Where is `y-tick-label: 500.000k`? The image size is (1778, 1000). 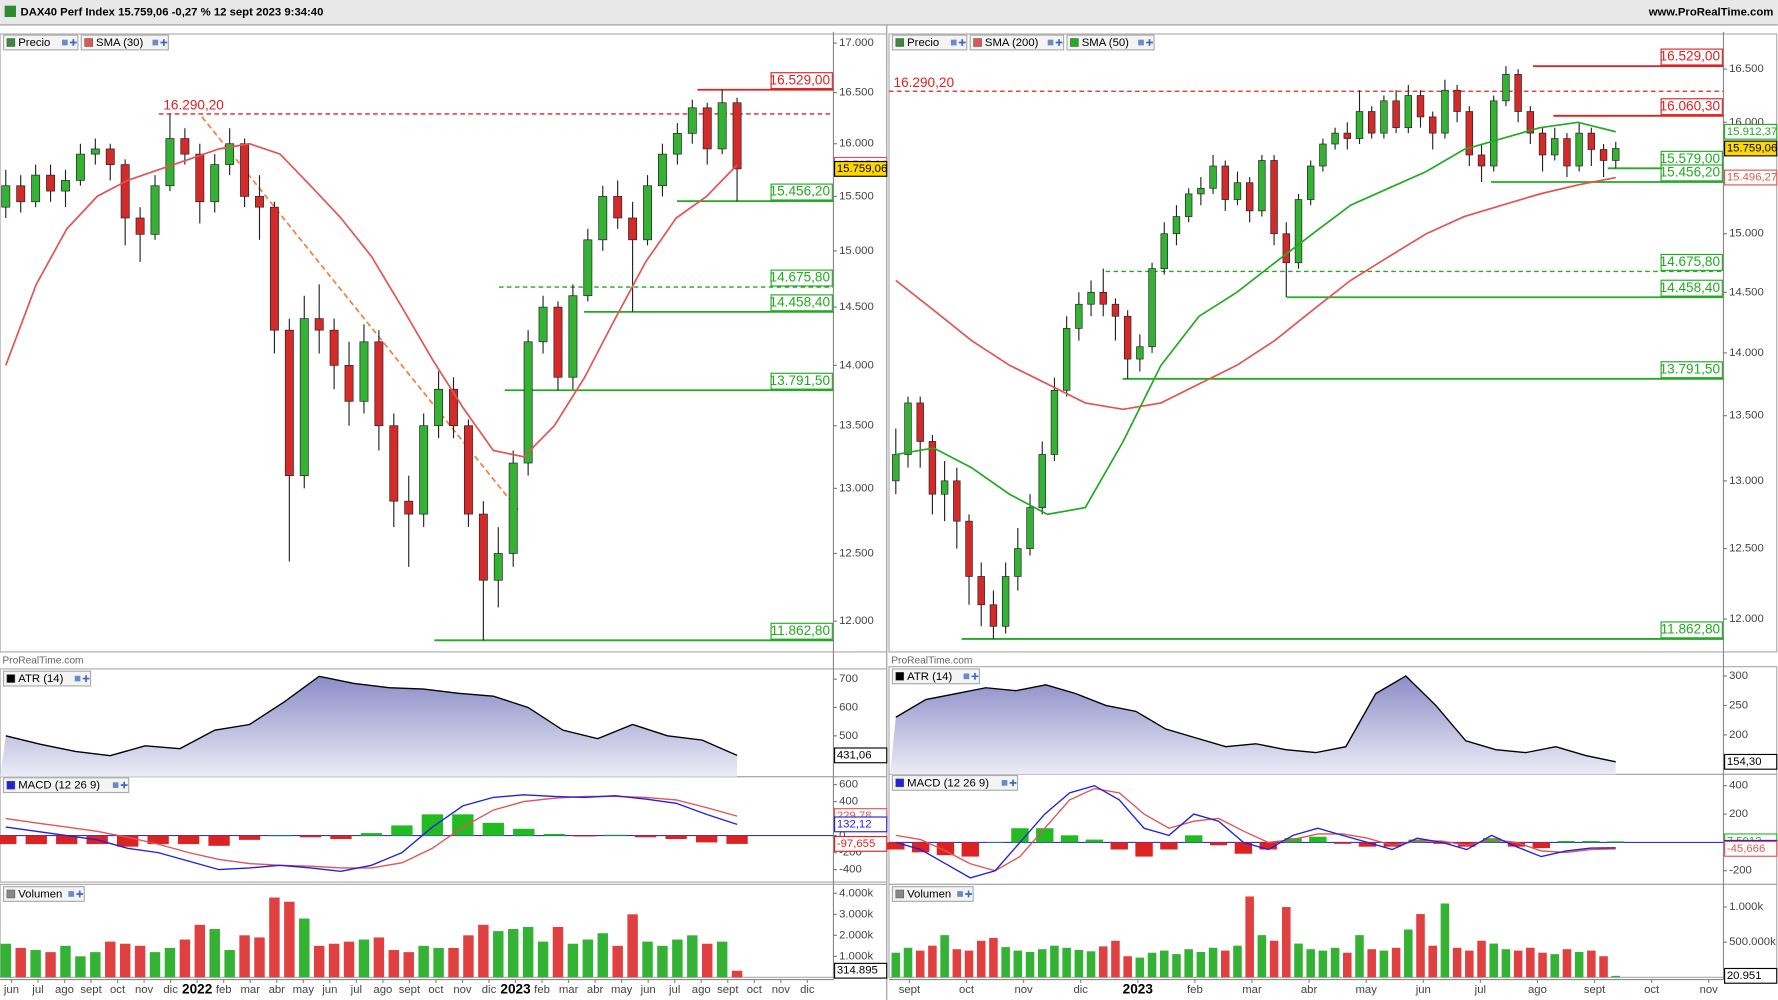 y-tick-label: 500.000k is located at coordinates (1752, 942).